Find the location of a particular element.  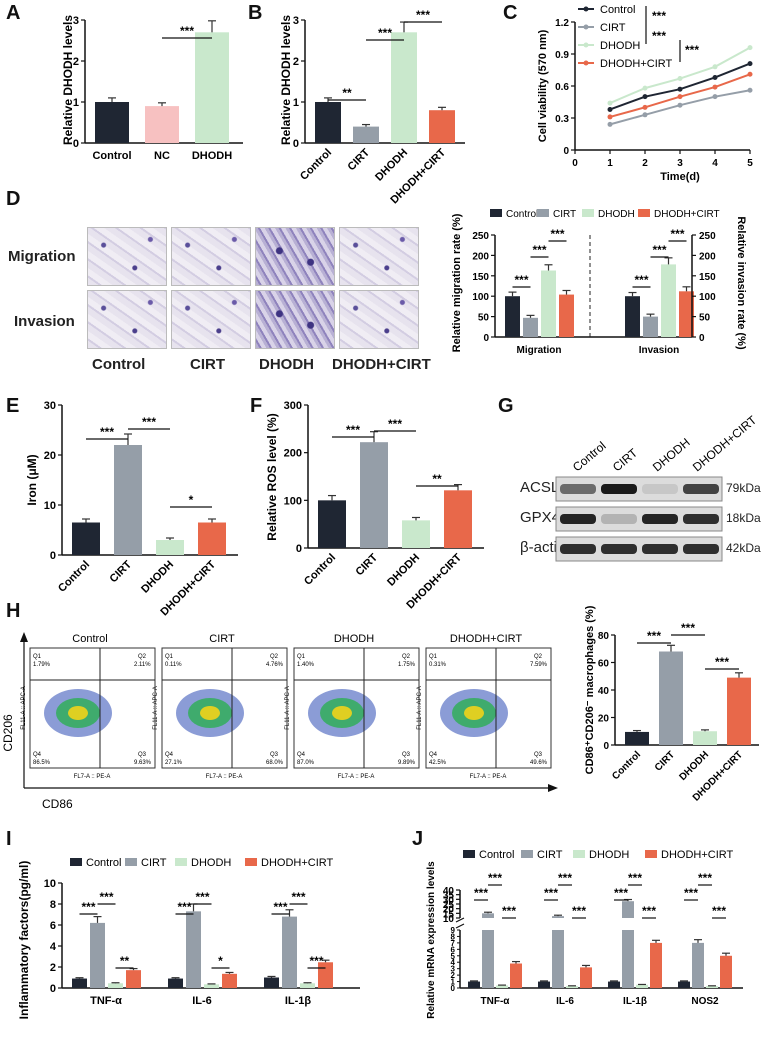

flow-q2-label: Q2 is located at coordinates (406, 657).